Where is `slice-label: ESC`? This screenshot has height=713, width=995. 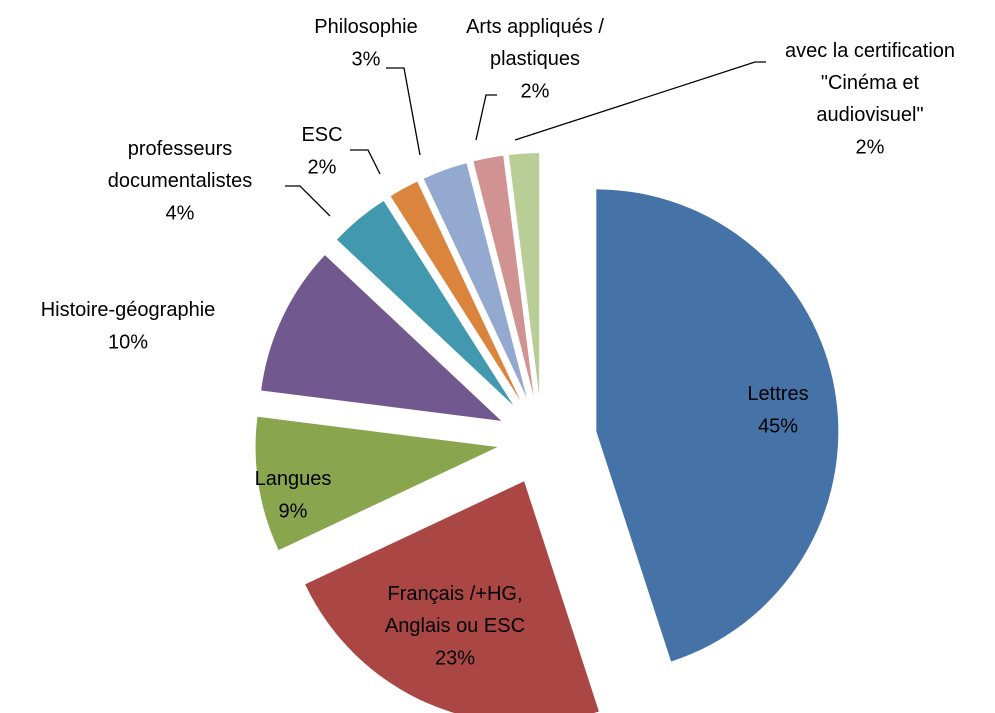 slice-label: ESC is located at coordinates (321, 135).